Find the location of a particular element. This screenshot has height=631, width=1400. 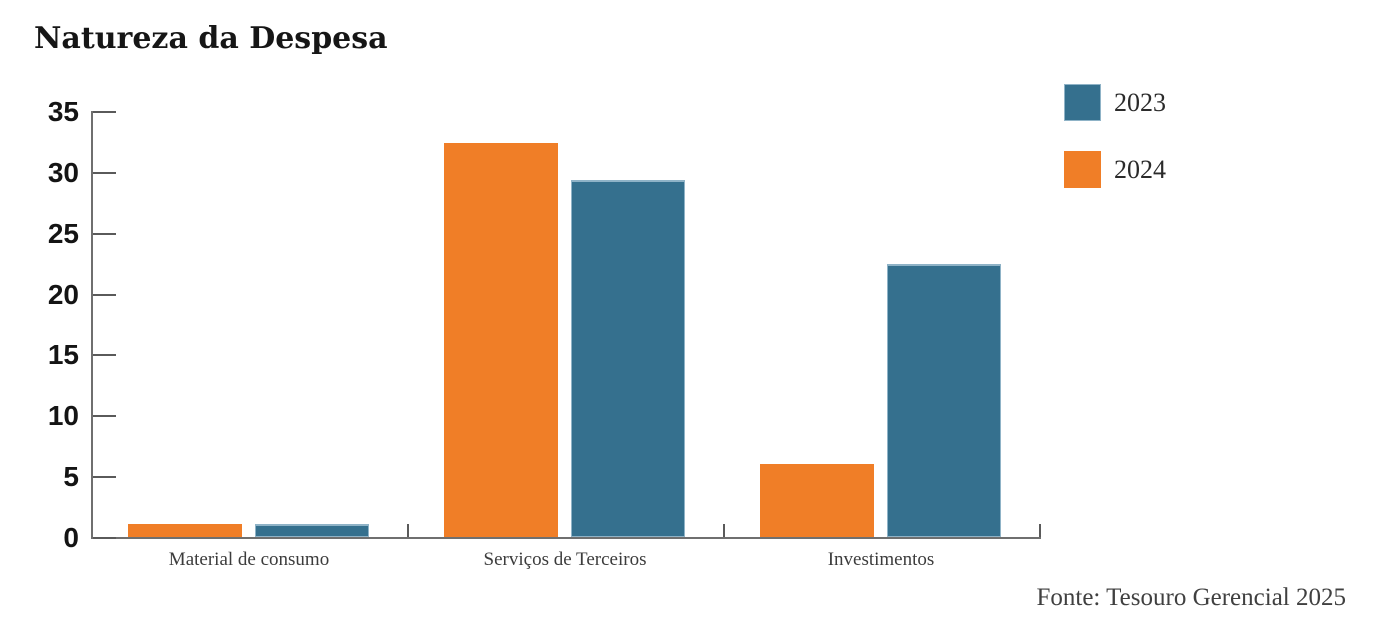

category-label-0: Material de consumo is located at coordinates (249, 559).